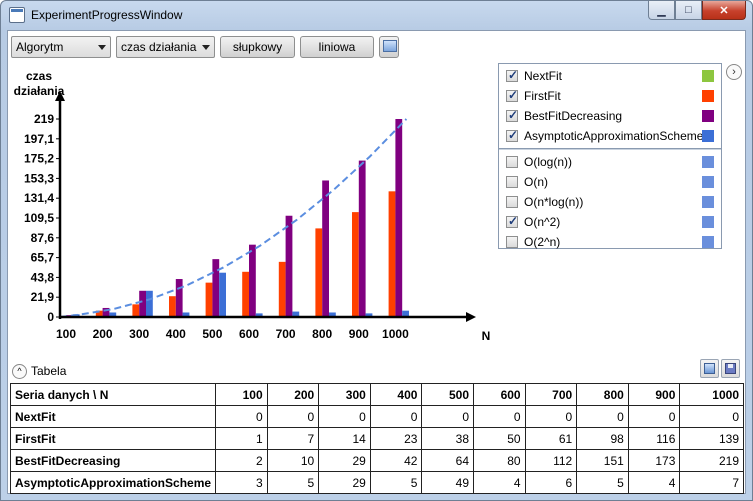 The width and height of the screenshot is (753, 501). I want to click on y-tick-label: 219, so click(44, 119).